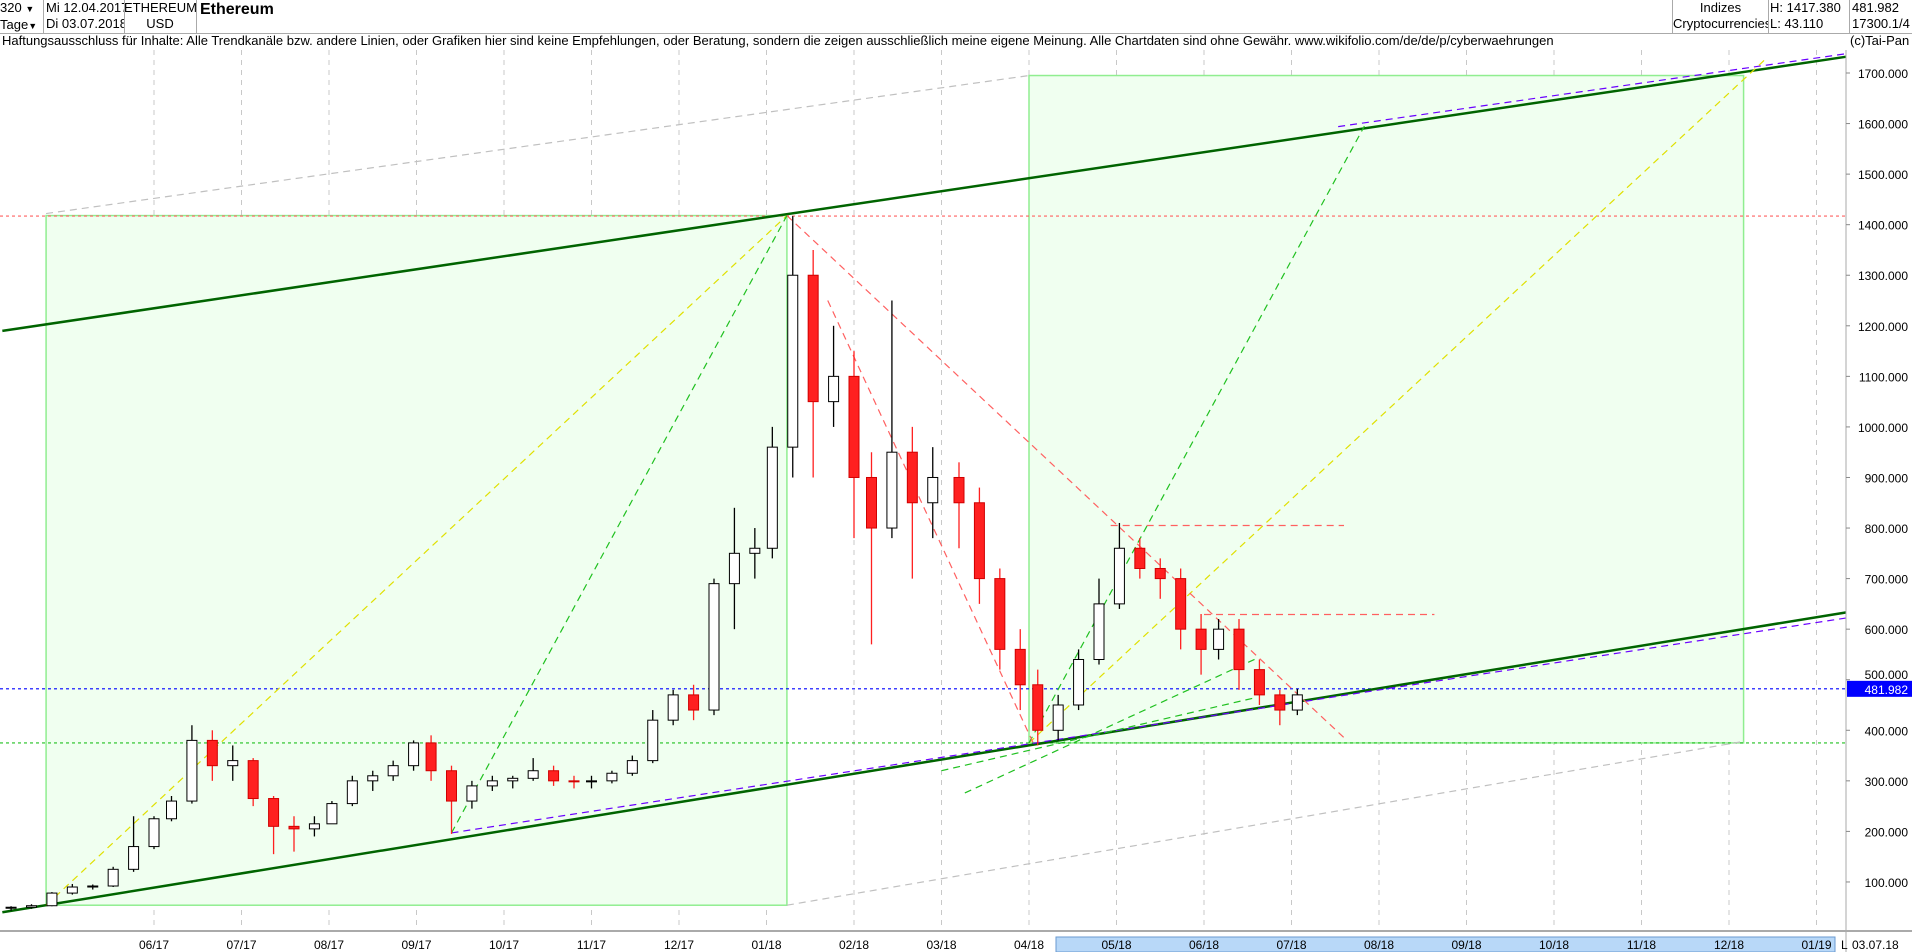  Describe the element at coordinates (1875, 945) in the screenshot. I see `x-current-date: 03.07.18` at that location.